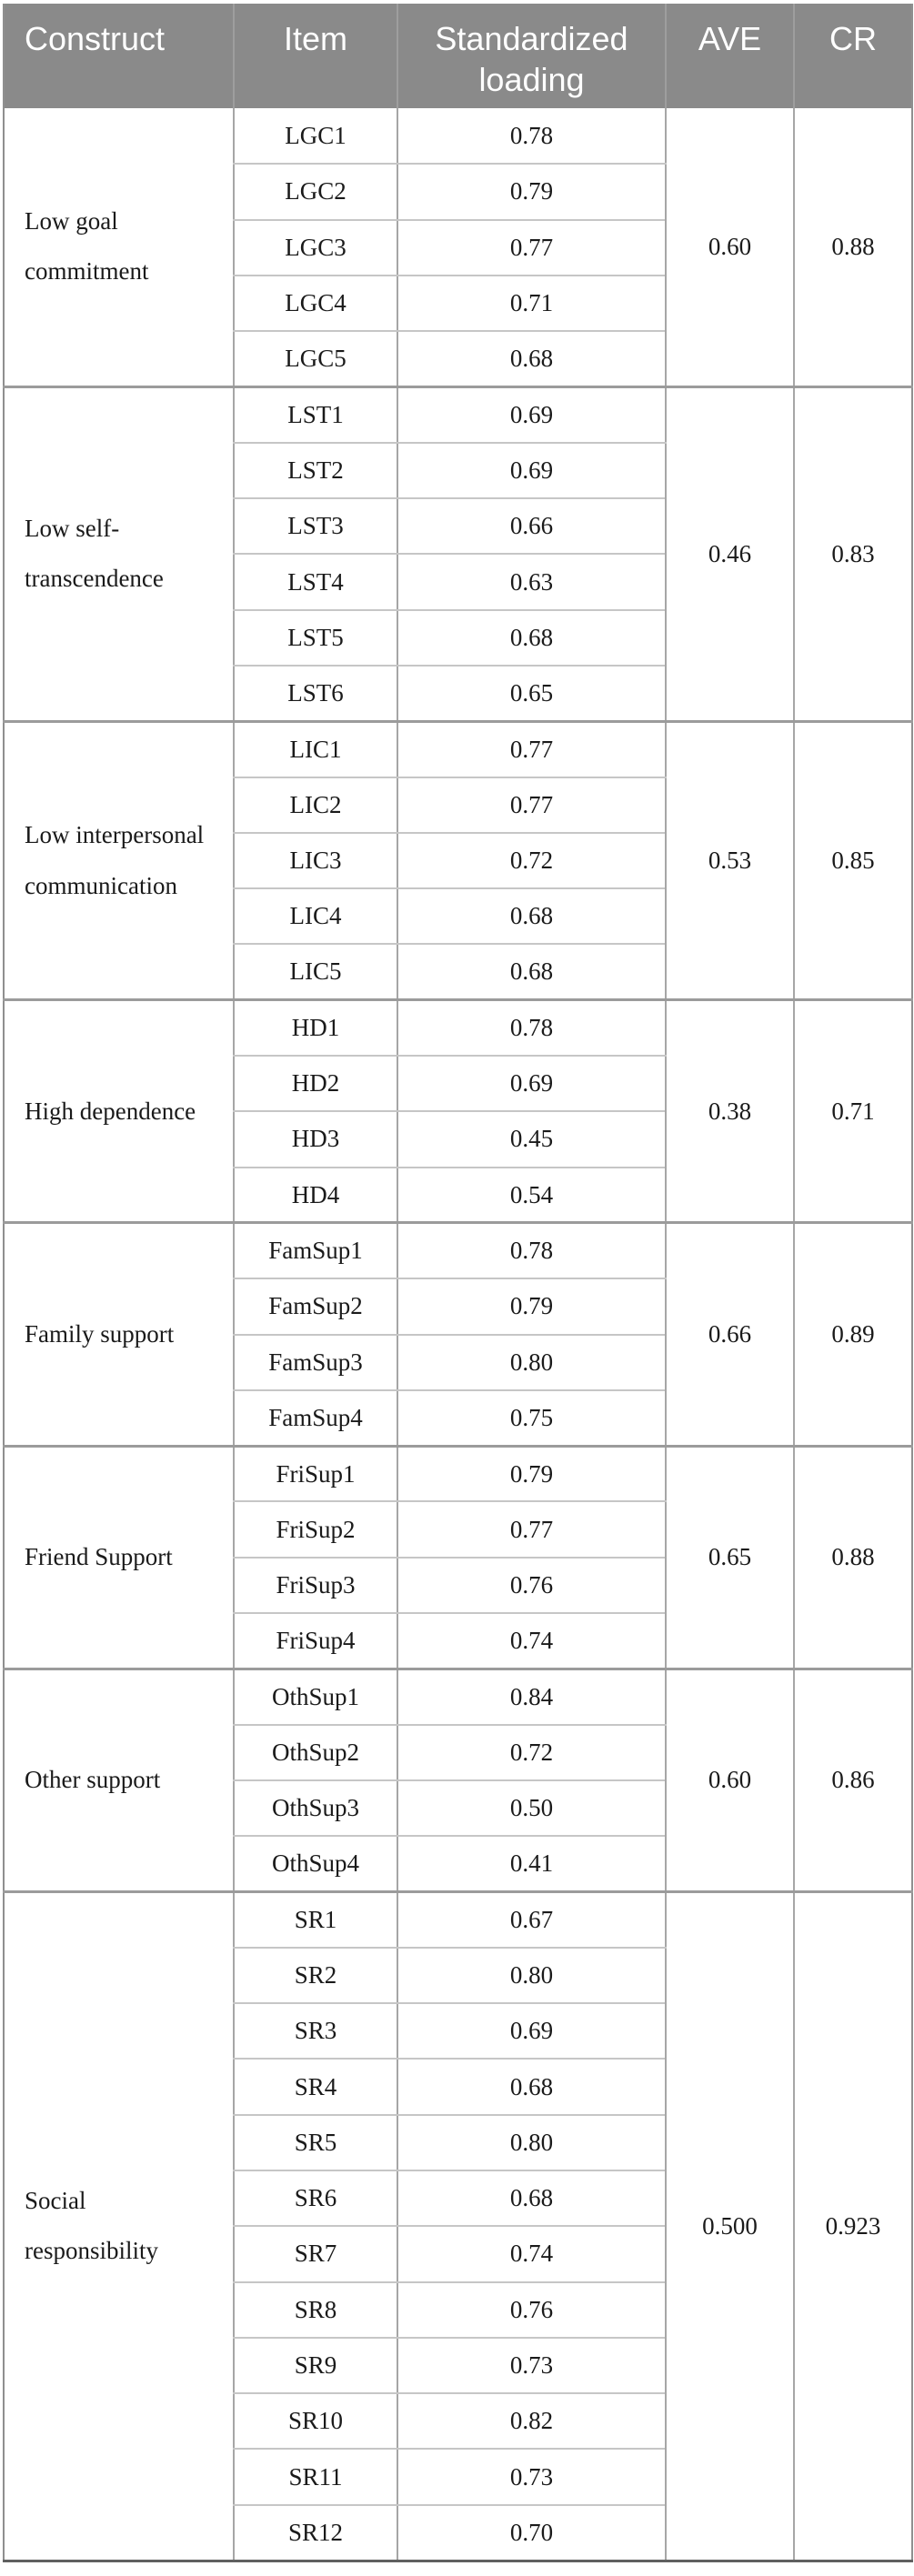  What do you see at coordinates (315, 973) in the screenshot?
I see `item-cell: LIC5` at bounding box center [315, 973].